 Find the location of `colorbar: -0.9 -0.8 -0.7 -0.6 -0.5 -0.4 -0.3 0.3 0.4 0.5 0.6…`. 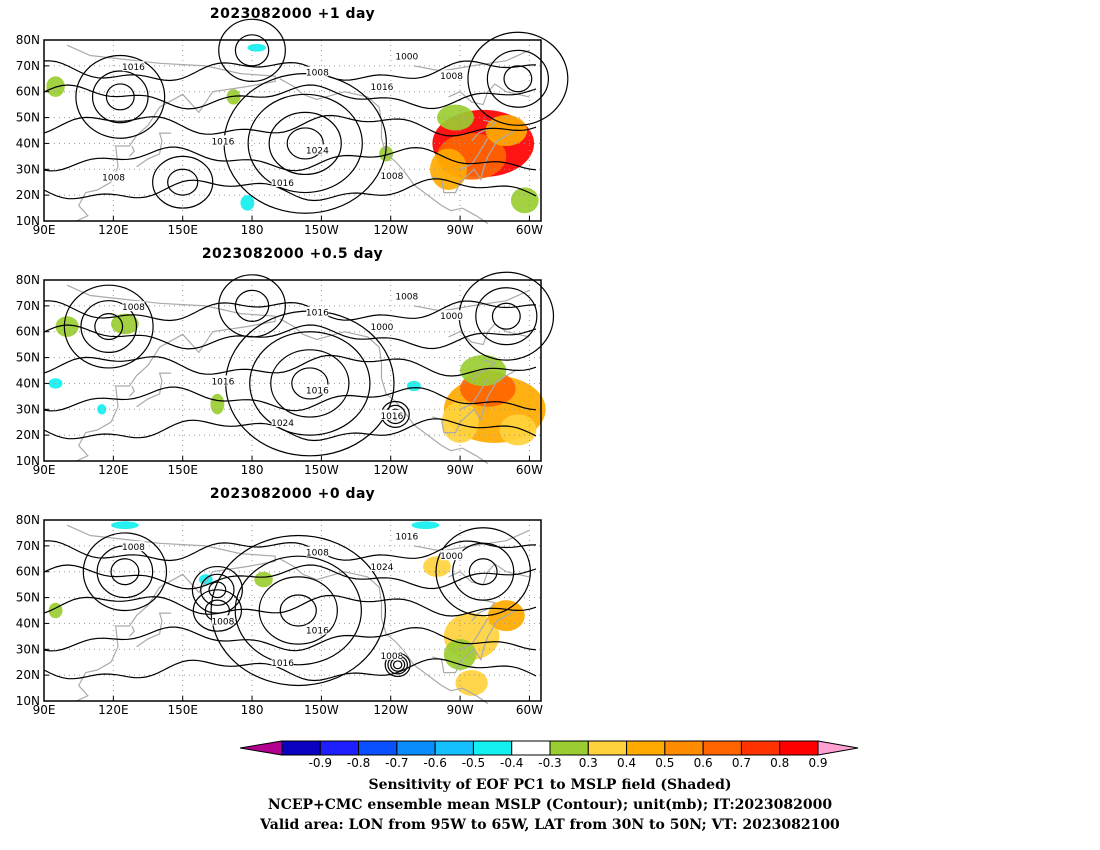

colorbar: -0.9 -0.8 -0.7 -0.6 -0.5 -0.4 -0.3 0.3 0.4 0.5 0.6… is located at coordinates (549, 755).